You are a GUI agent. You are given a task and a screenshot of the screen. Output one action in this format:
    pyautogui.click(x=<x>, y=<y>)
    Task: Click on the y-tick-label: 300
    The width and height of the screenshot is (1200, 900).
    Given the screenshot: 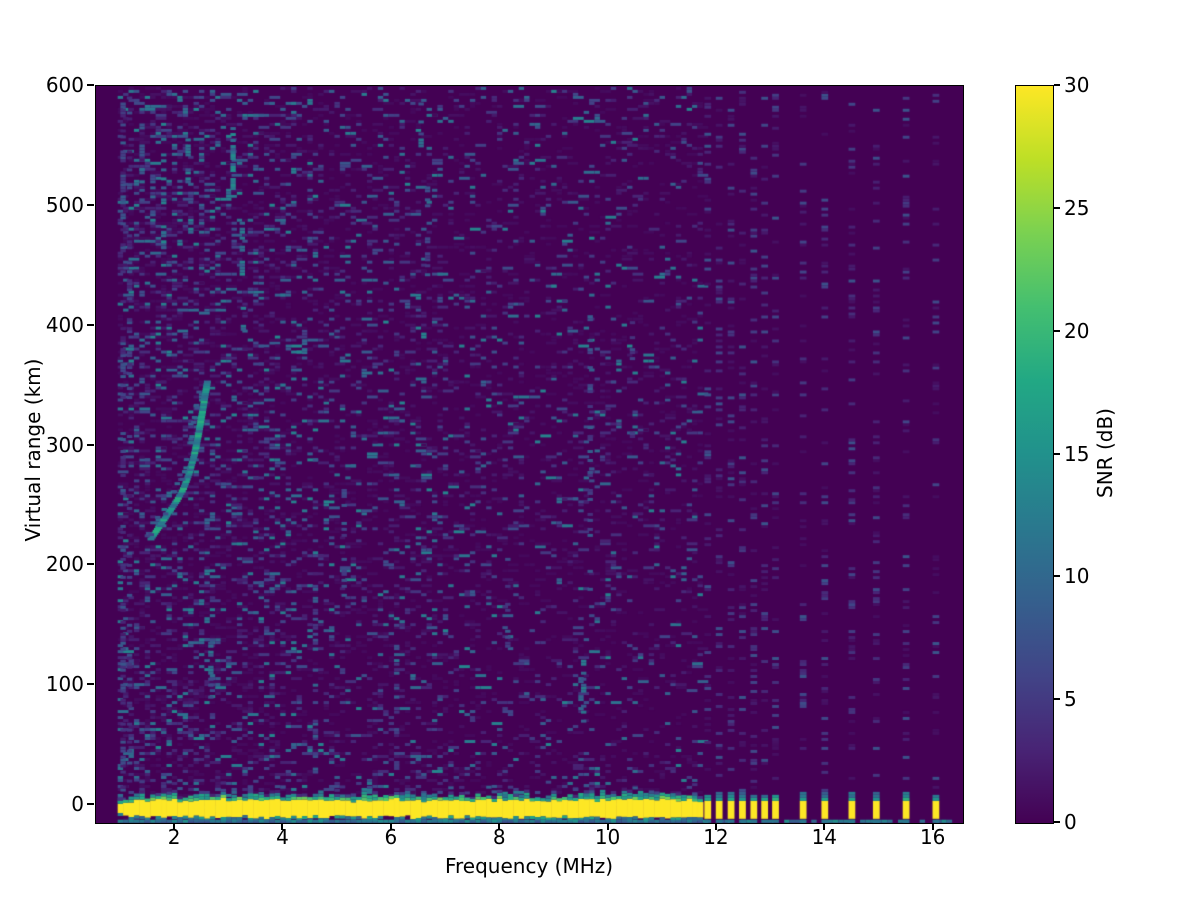 What is the action you would take?
    pyautogui.click(x=64, y=444)
    